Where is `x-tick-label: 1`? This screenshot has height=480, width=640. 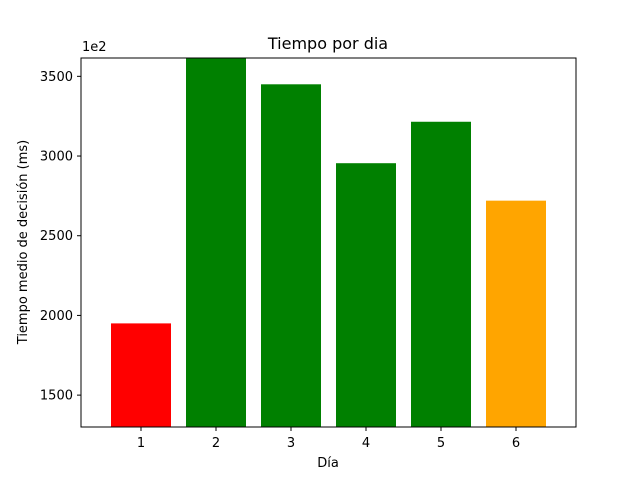 x-tick-label: 1 is located at coordinates (141, 443).